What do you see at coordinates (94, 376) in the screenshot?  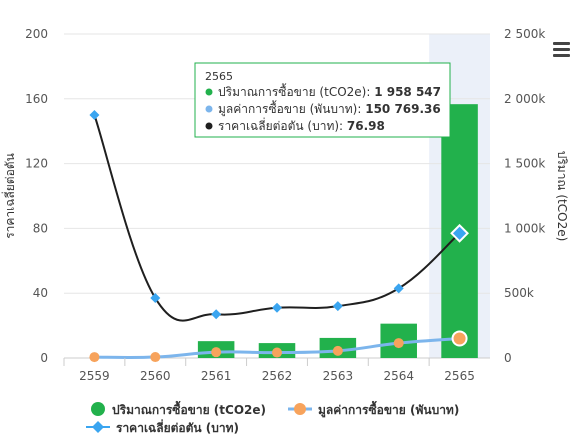 I see `x-tick-label: 2559` at bounding box center [94, 376].